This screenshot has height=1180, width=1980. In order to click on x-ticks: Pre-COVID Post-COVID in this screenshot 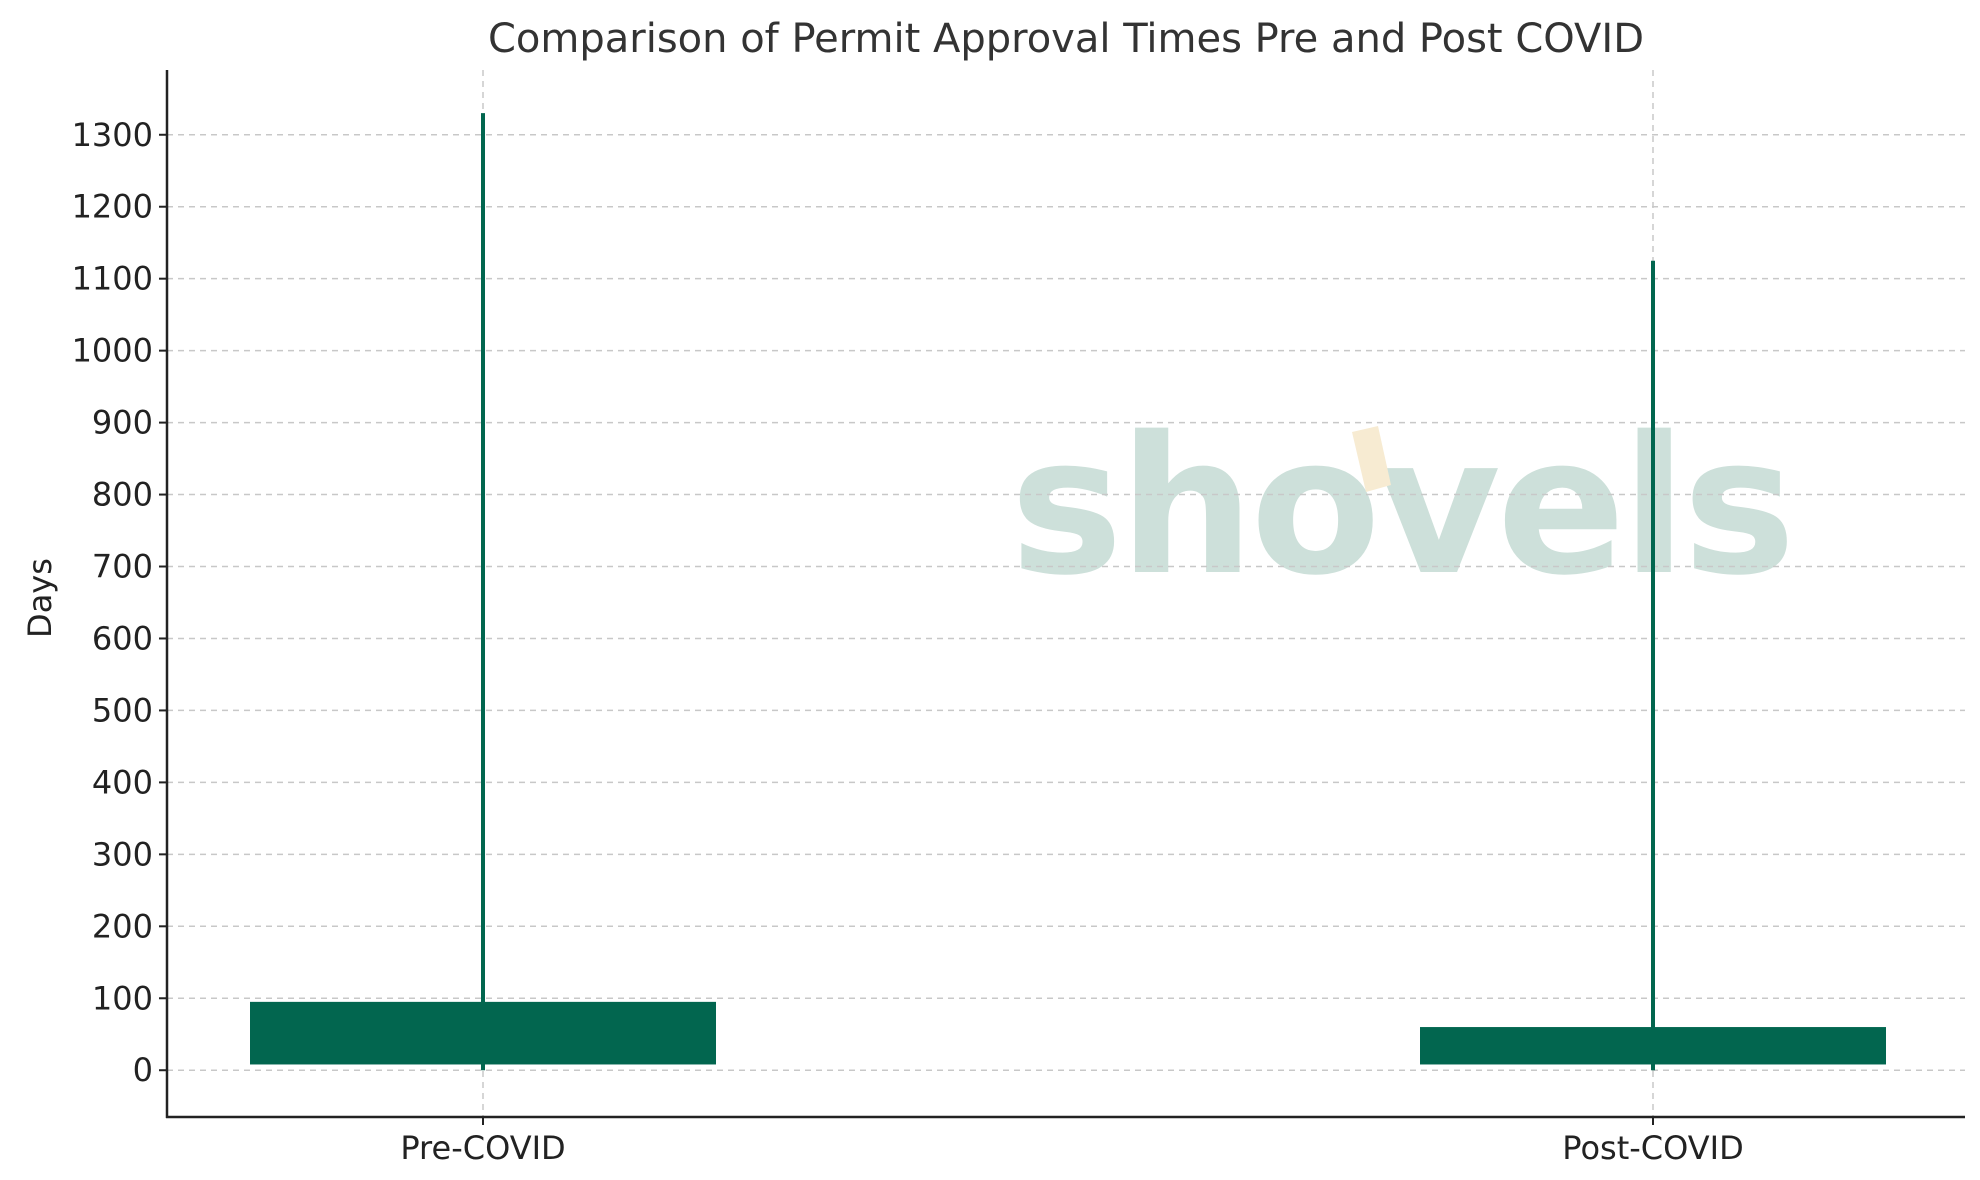, I will do `click(1072, 1142)`.